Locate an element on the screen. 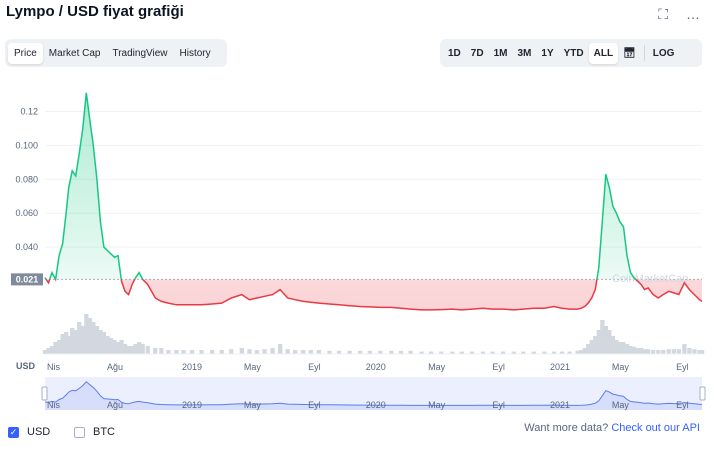  navigator-window is located at coordinates (373, 393).